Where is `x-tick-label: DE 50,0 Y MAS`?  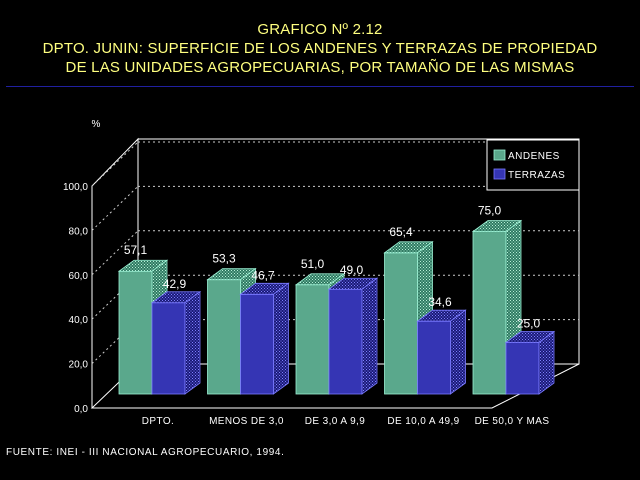
x-tick-label: DE 50,0 Y MAS is located at coordinates (512, 421).